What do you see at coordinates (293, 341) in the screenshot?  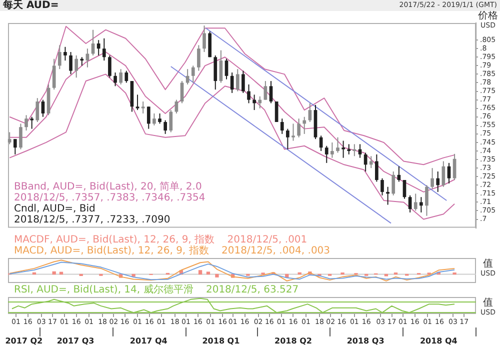 I see `x2-tick-label: 2018 Q2` at bounding box center [293, 341].